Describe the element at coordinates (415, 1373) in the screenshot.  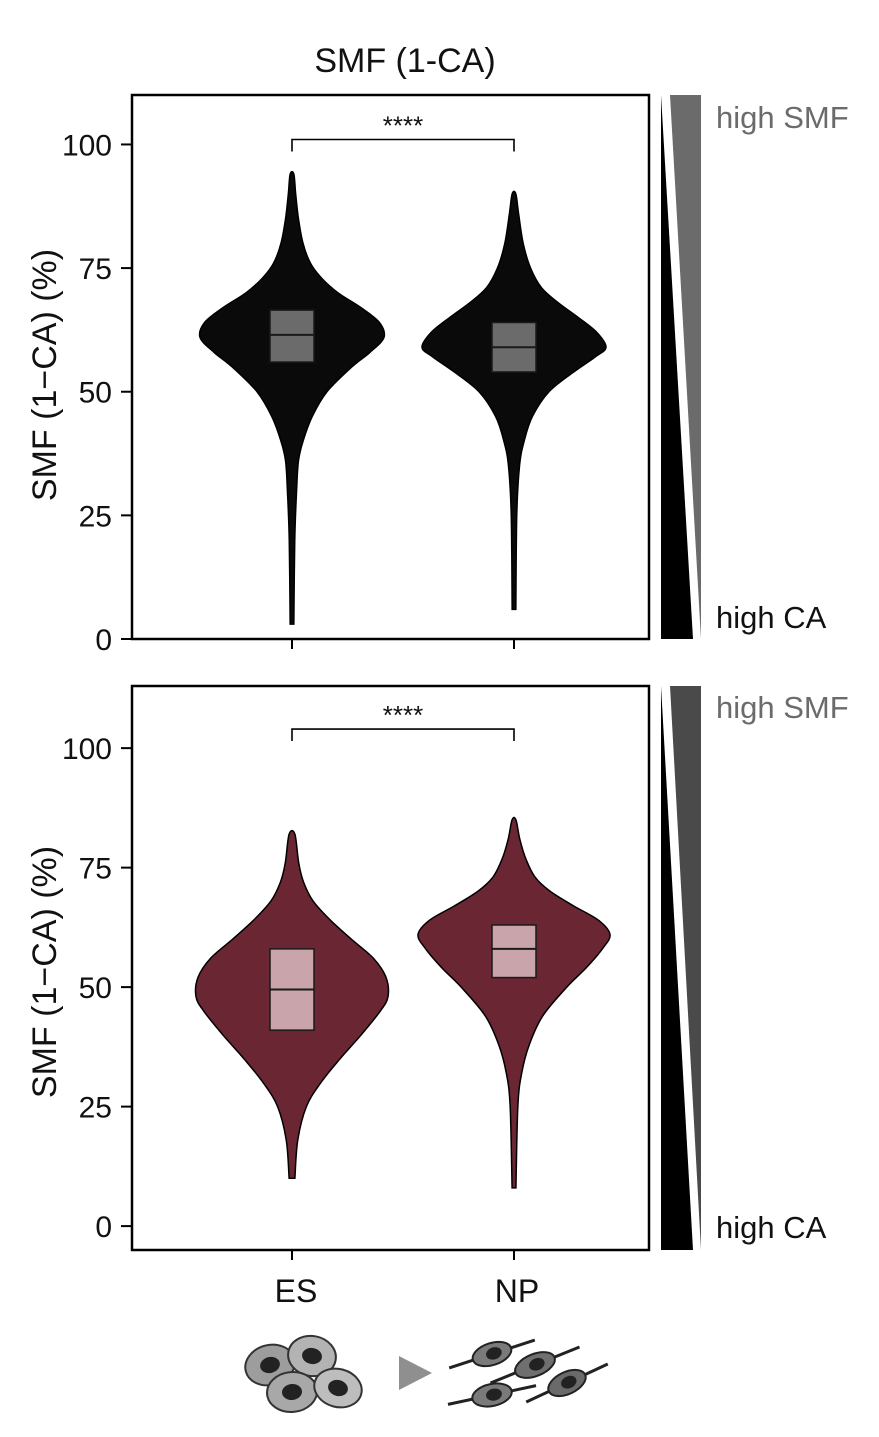
I see `triangle-arrow-icon` at that location.